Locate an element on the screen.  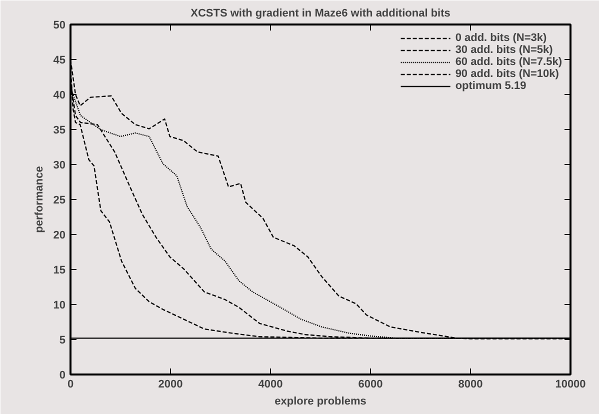
y-tick-label: 45 is located at coordinates (59, 60).